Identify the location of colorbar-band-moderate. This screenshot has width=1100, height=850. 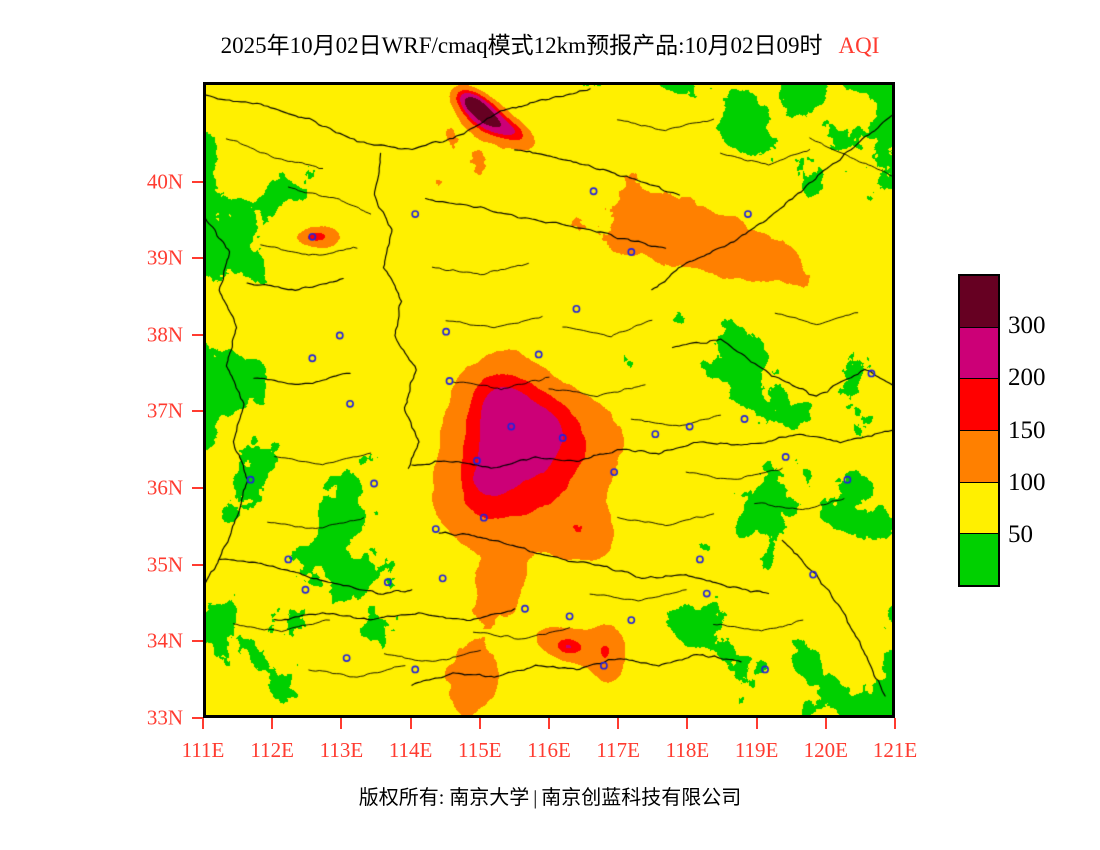
(979, 508).